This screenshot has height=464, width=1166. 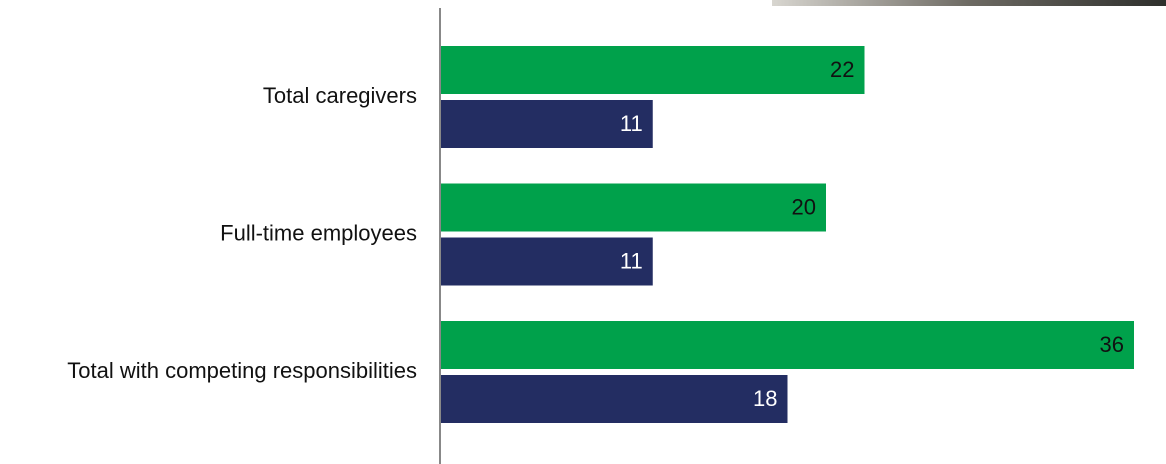 I want to click on category-label: Full-time employees, so click(x=318, y=232).